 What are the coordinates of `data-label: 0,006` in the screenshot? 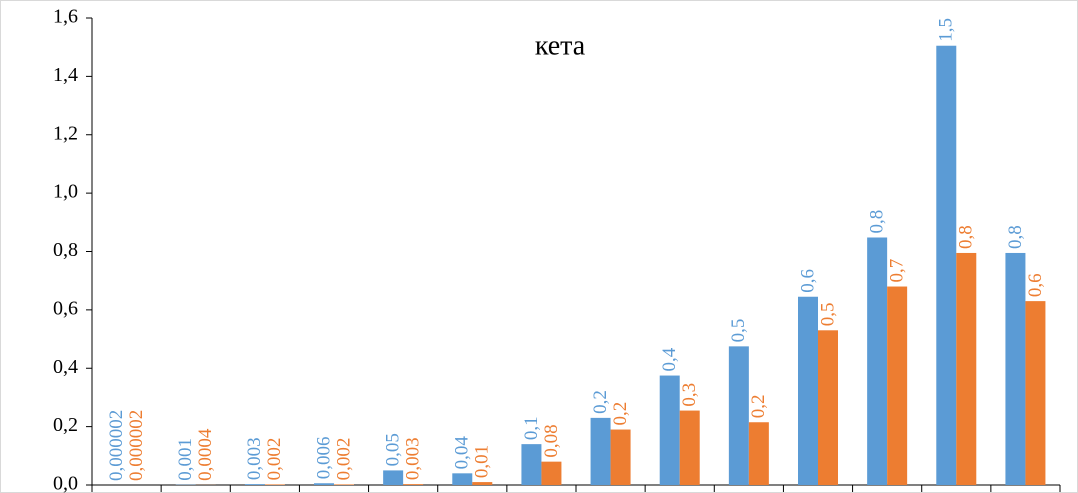 It's located at (323, 457).